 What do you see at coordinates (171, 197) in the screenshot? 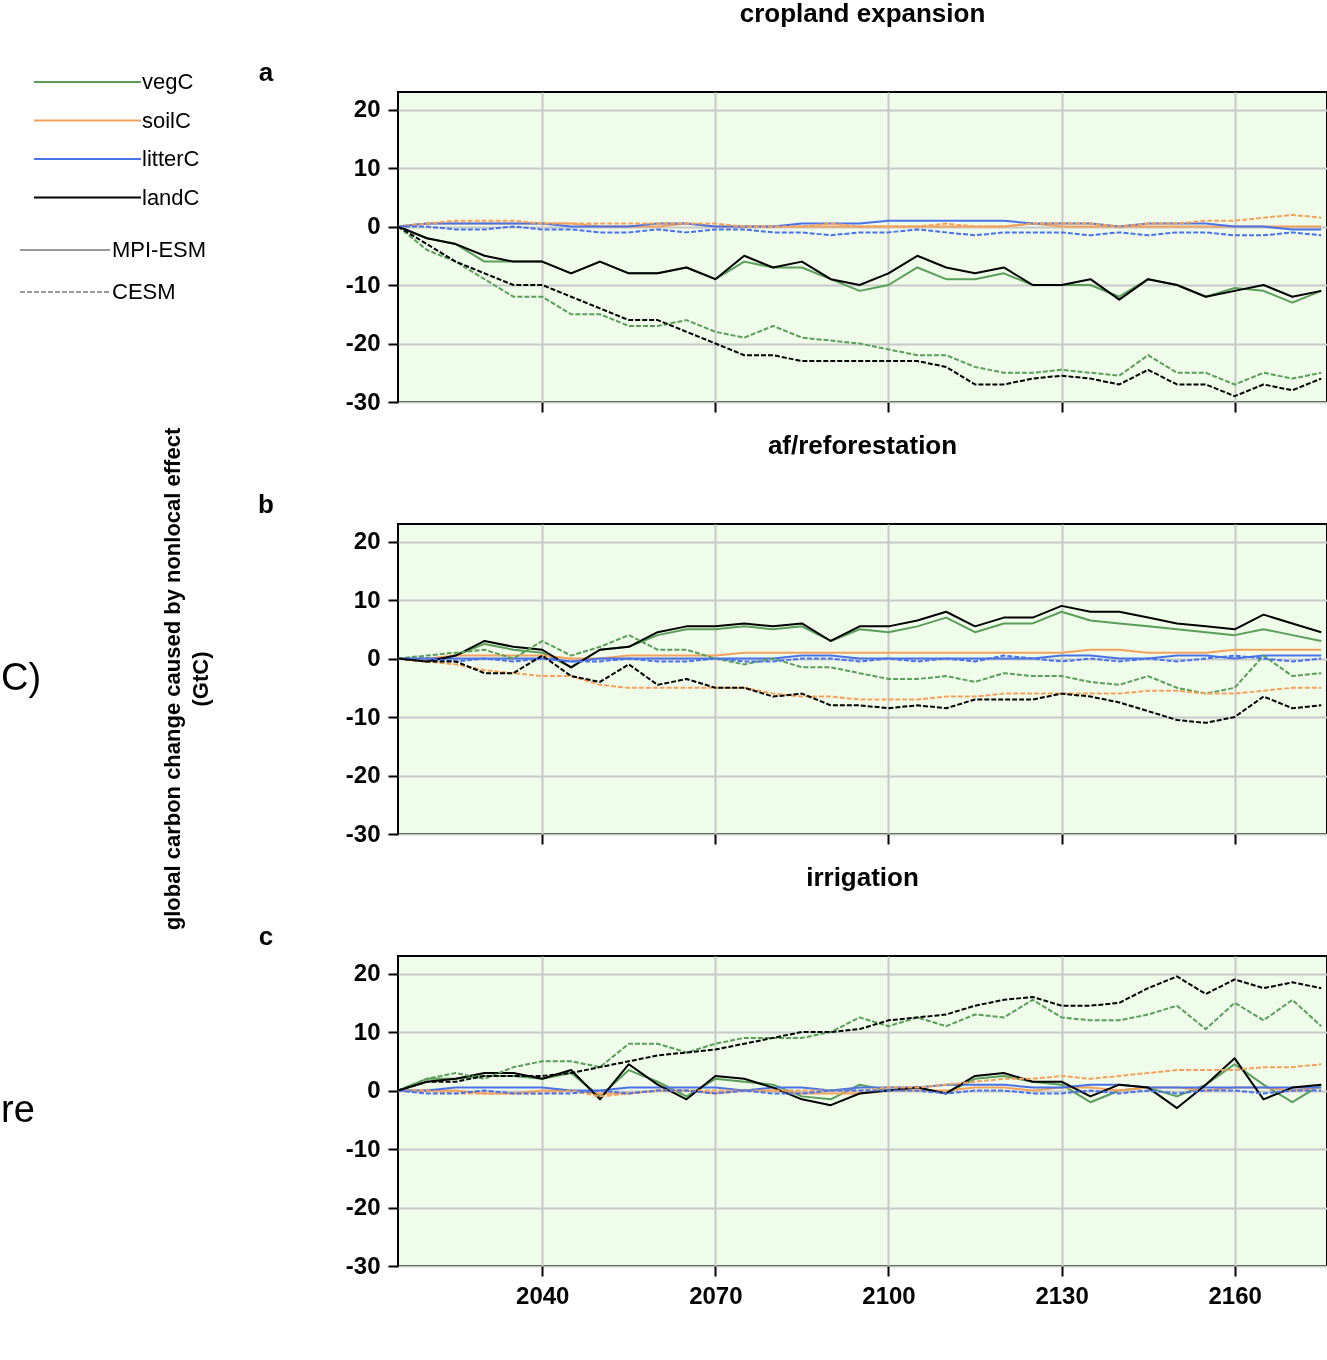
I see `legend-label: landC` at bounding box center [171, 197].